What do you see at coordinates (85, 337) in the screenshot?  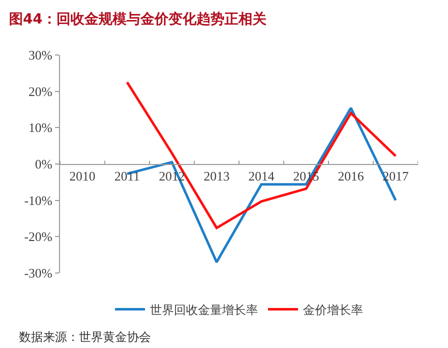 I see `source-note: 数据来源：世界黄金协会` at bounding box center [85, 337].